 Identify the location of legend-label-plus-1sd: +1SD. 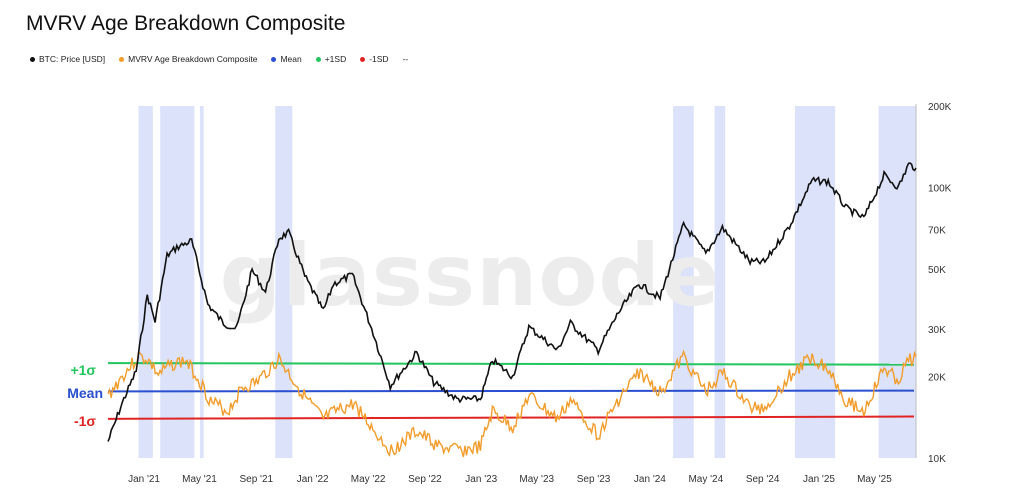
(335, 59).